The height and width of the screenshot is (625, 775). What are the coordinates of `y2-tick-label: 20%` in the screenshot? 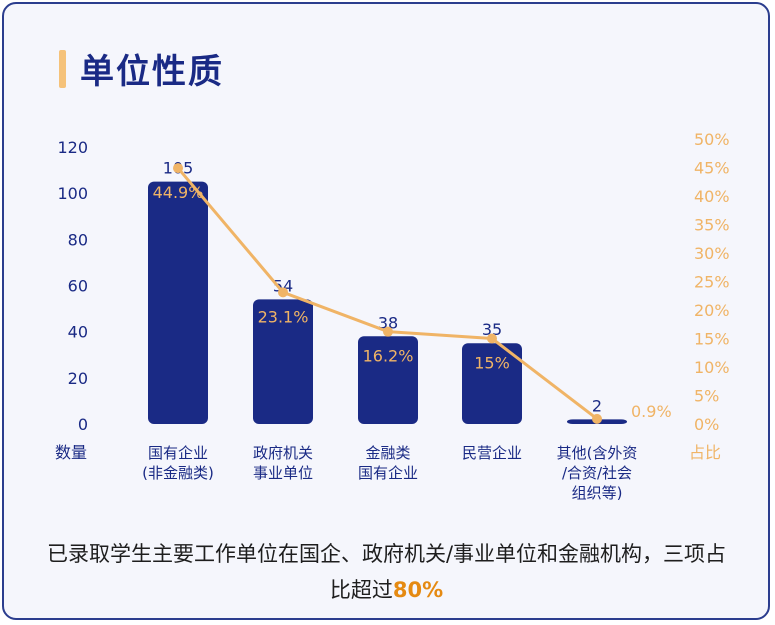 It's located at (712, 310).